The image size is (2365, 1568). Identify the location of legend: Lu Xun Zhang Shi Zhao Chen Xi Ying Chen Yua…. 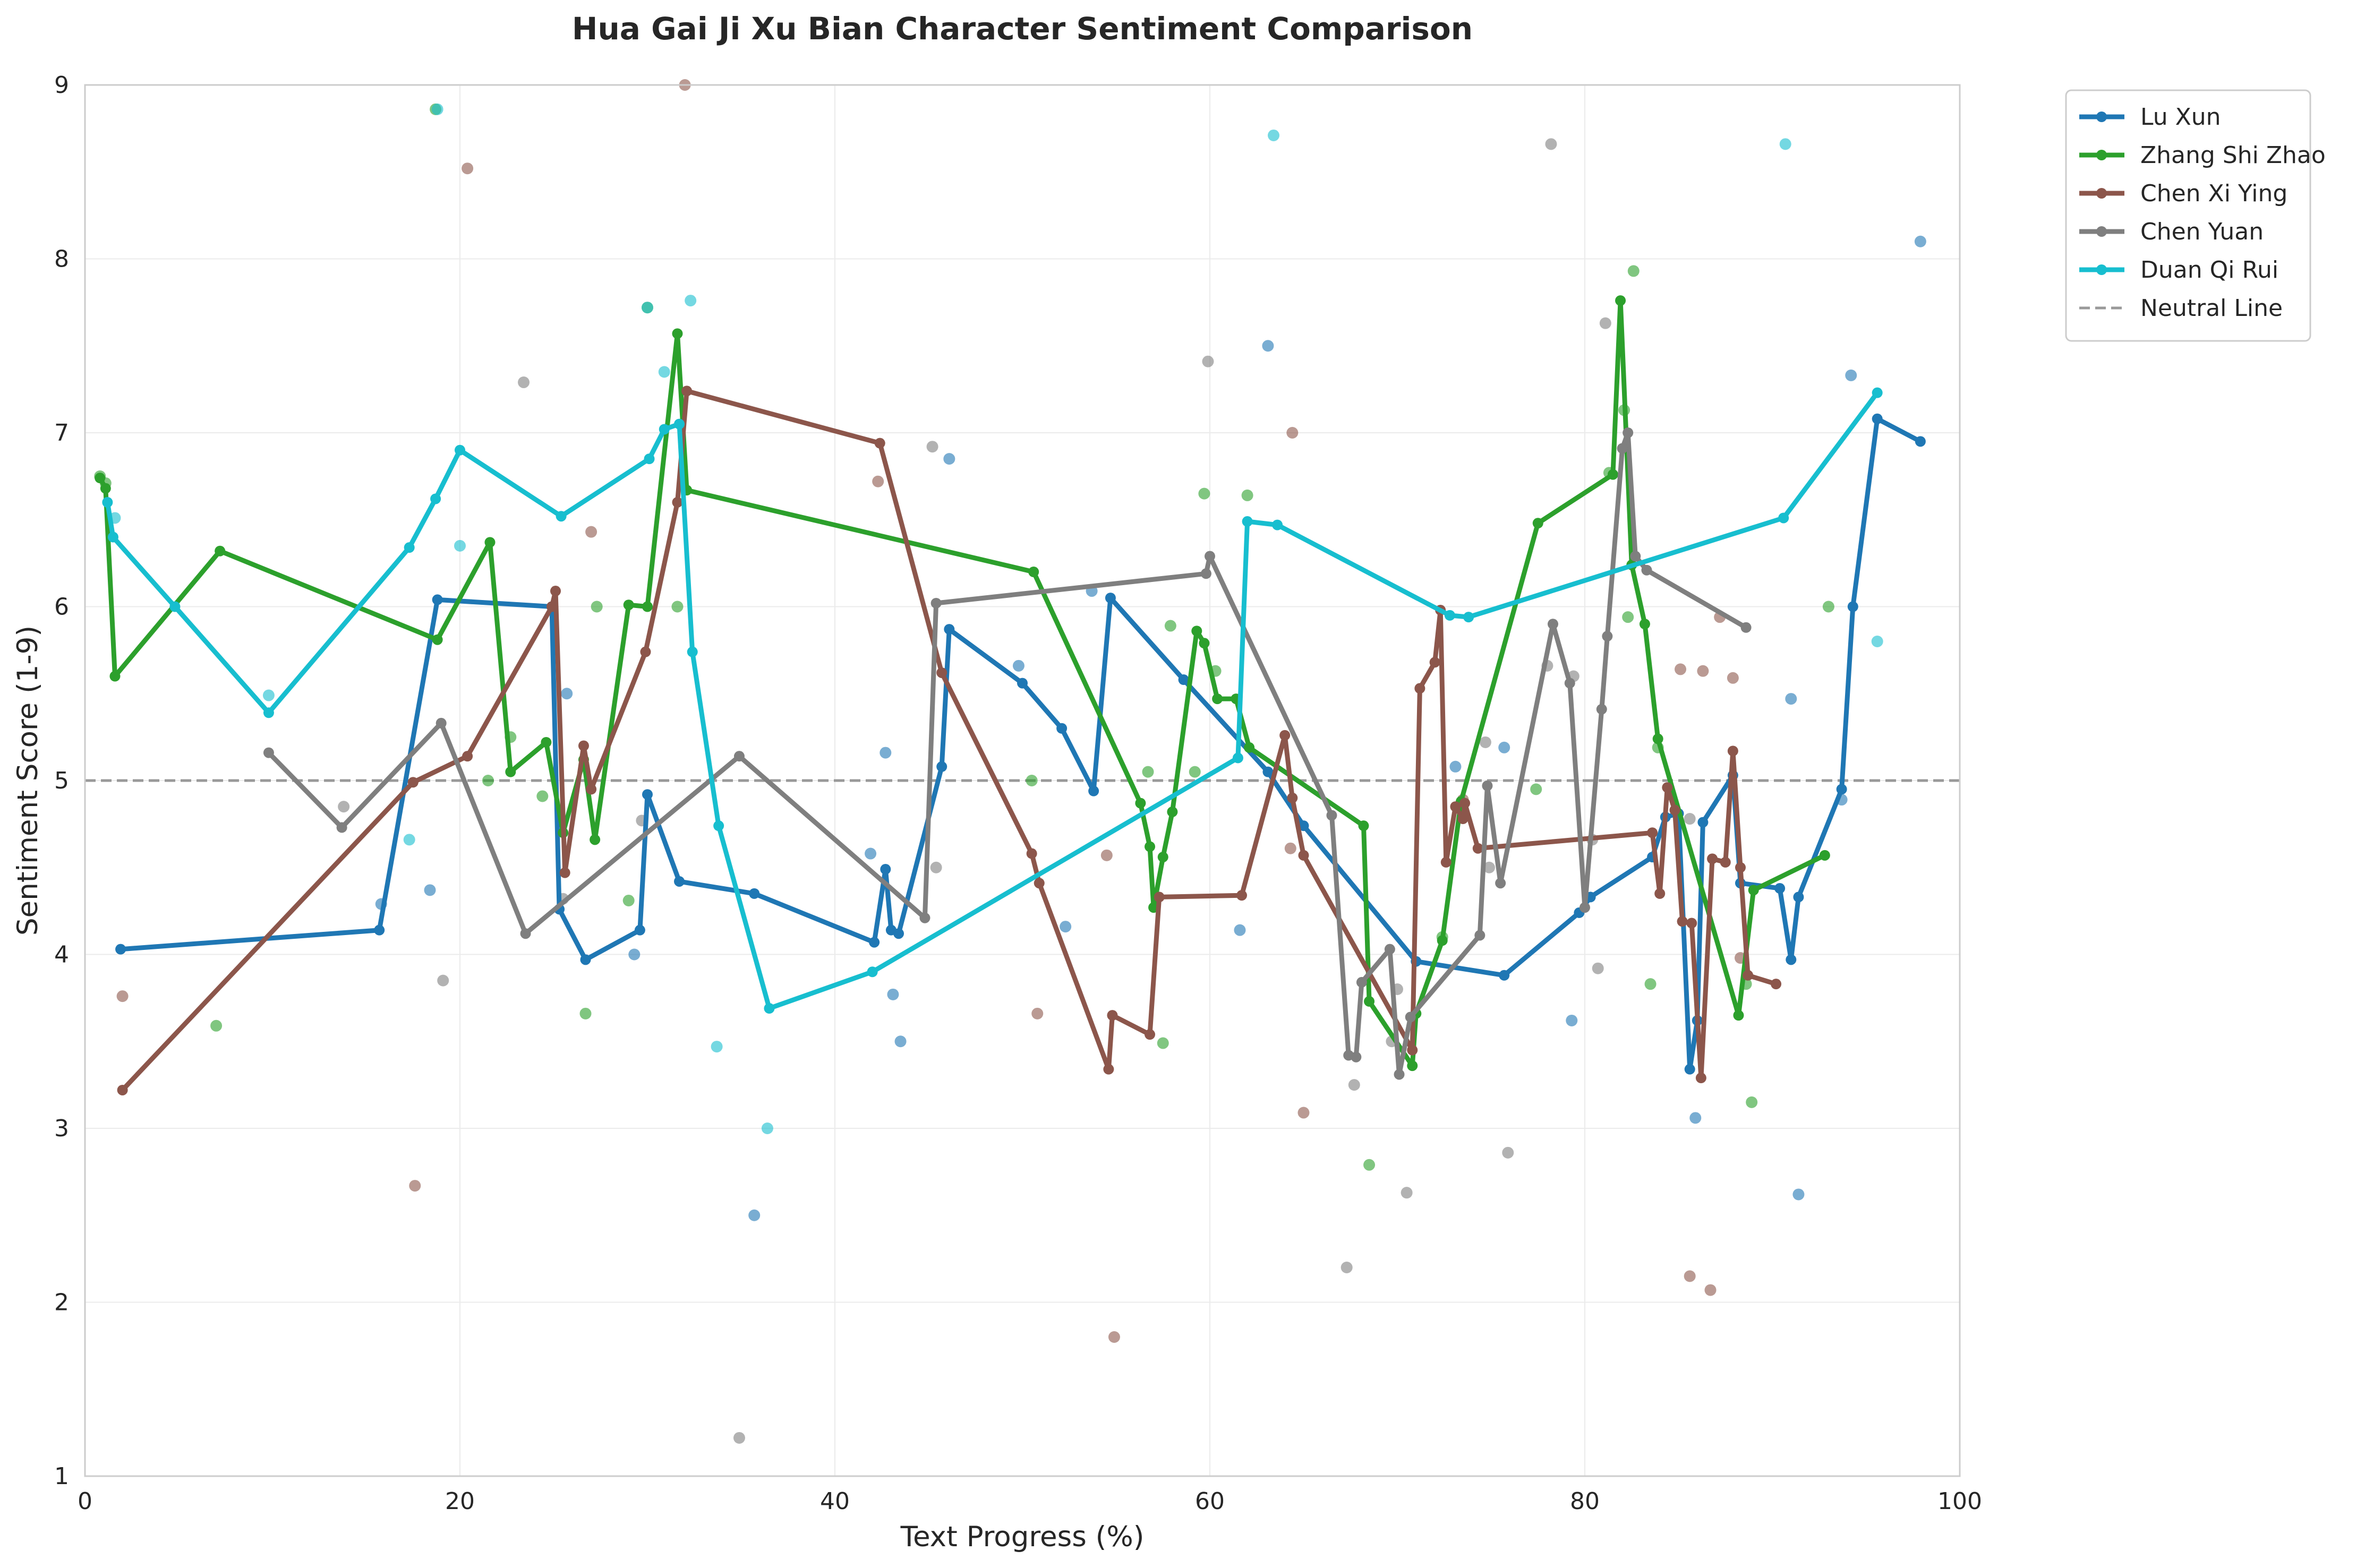
(2195, 215).